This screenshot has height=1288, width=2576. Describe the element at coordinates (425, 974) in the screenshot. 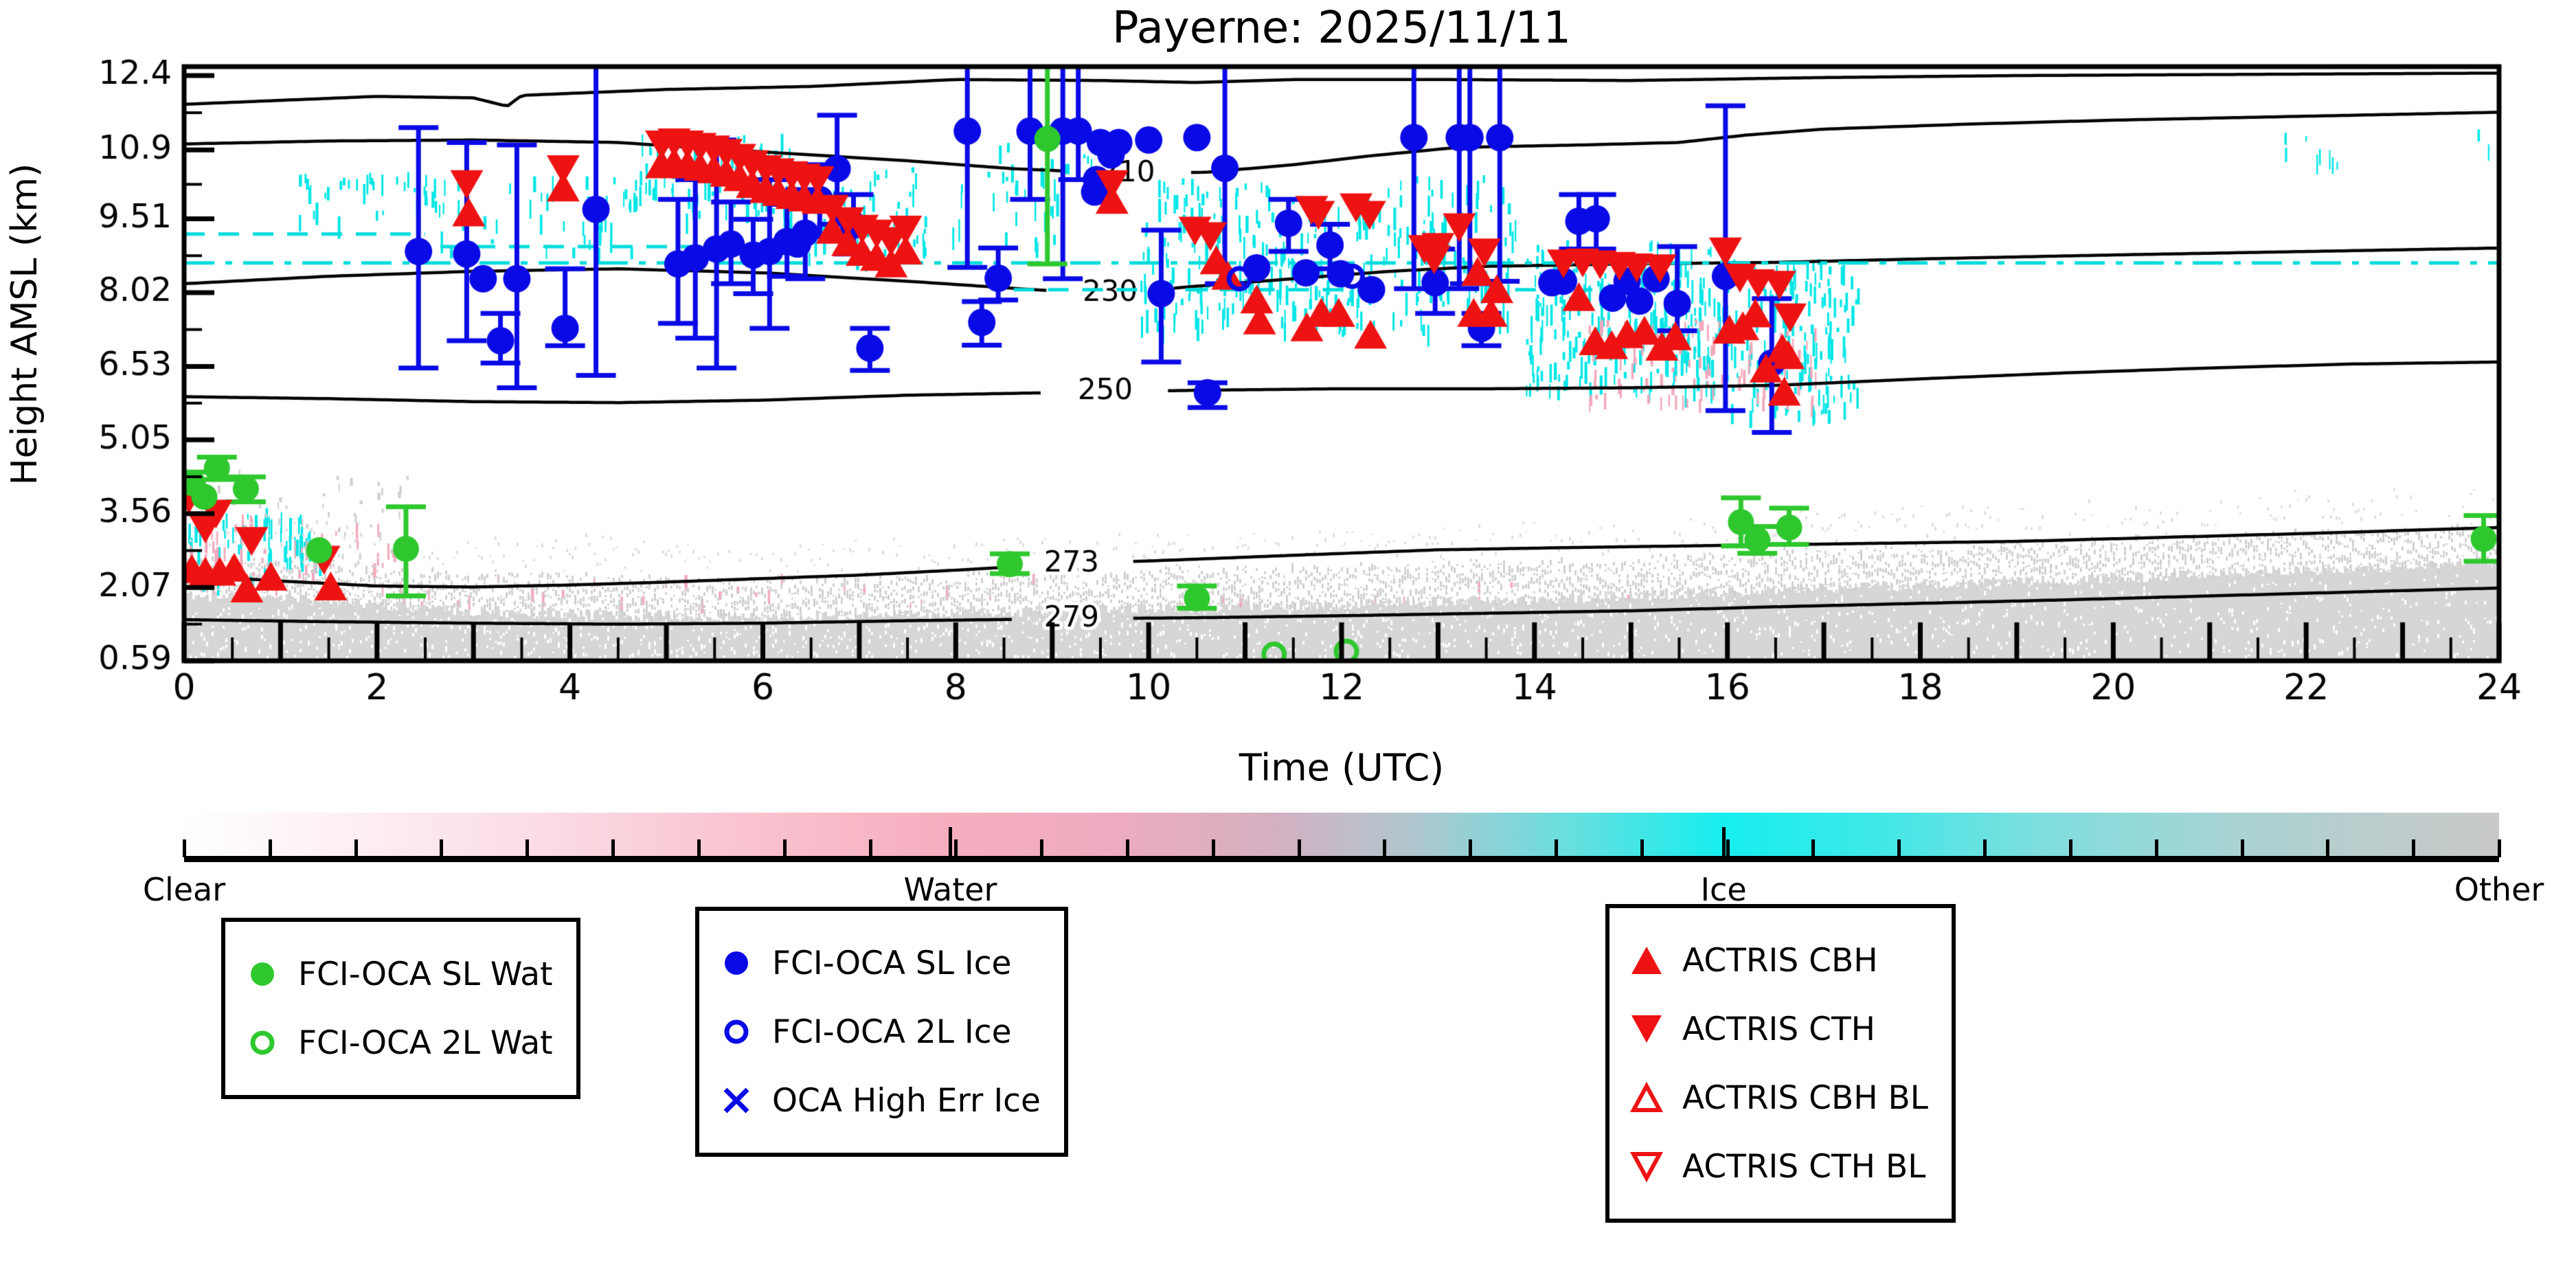

I see `legend-item-label: FCI-OCA SL Wat` at that location.